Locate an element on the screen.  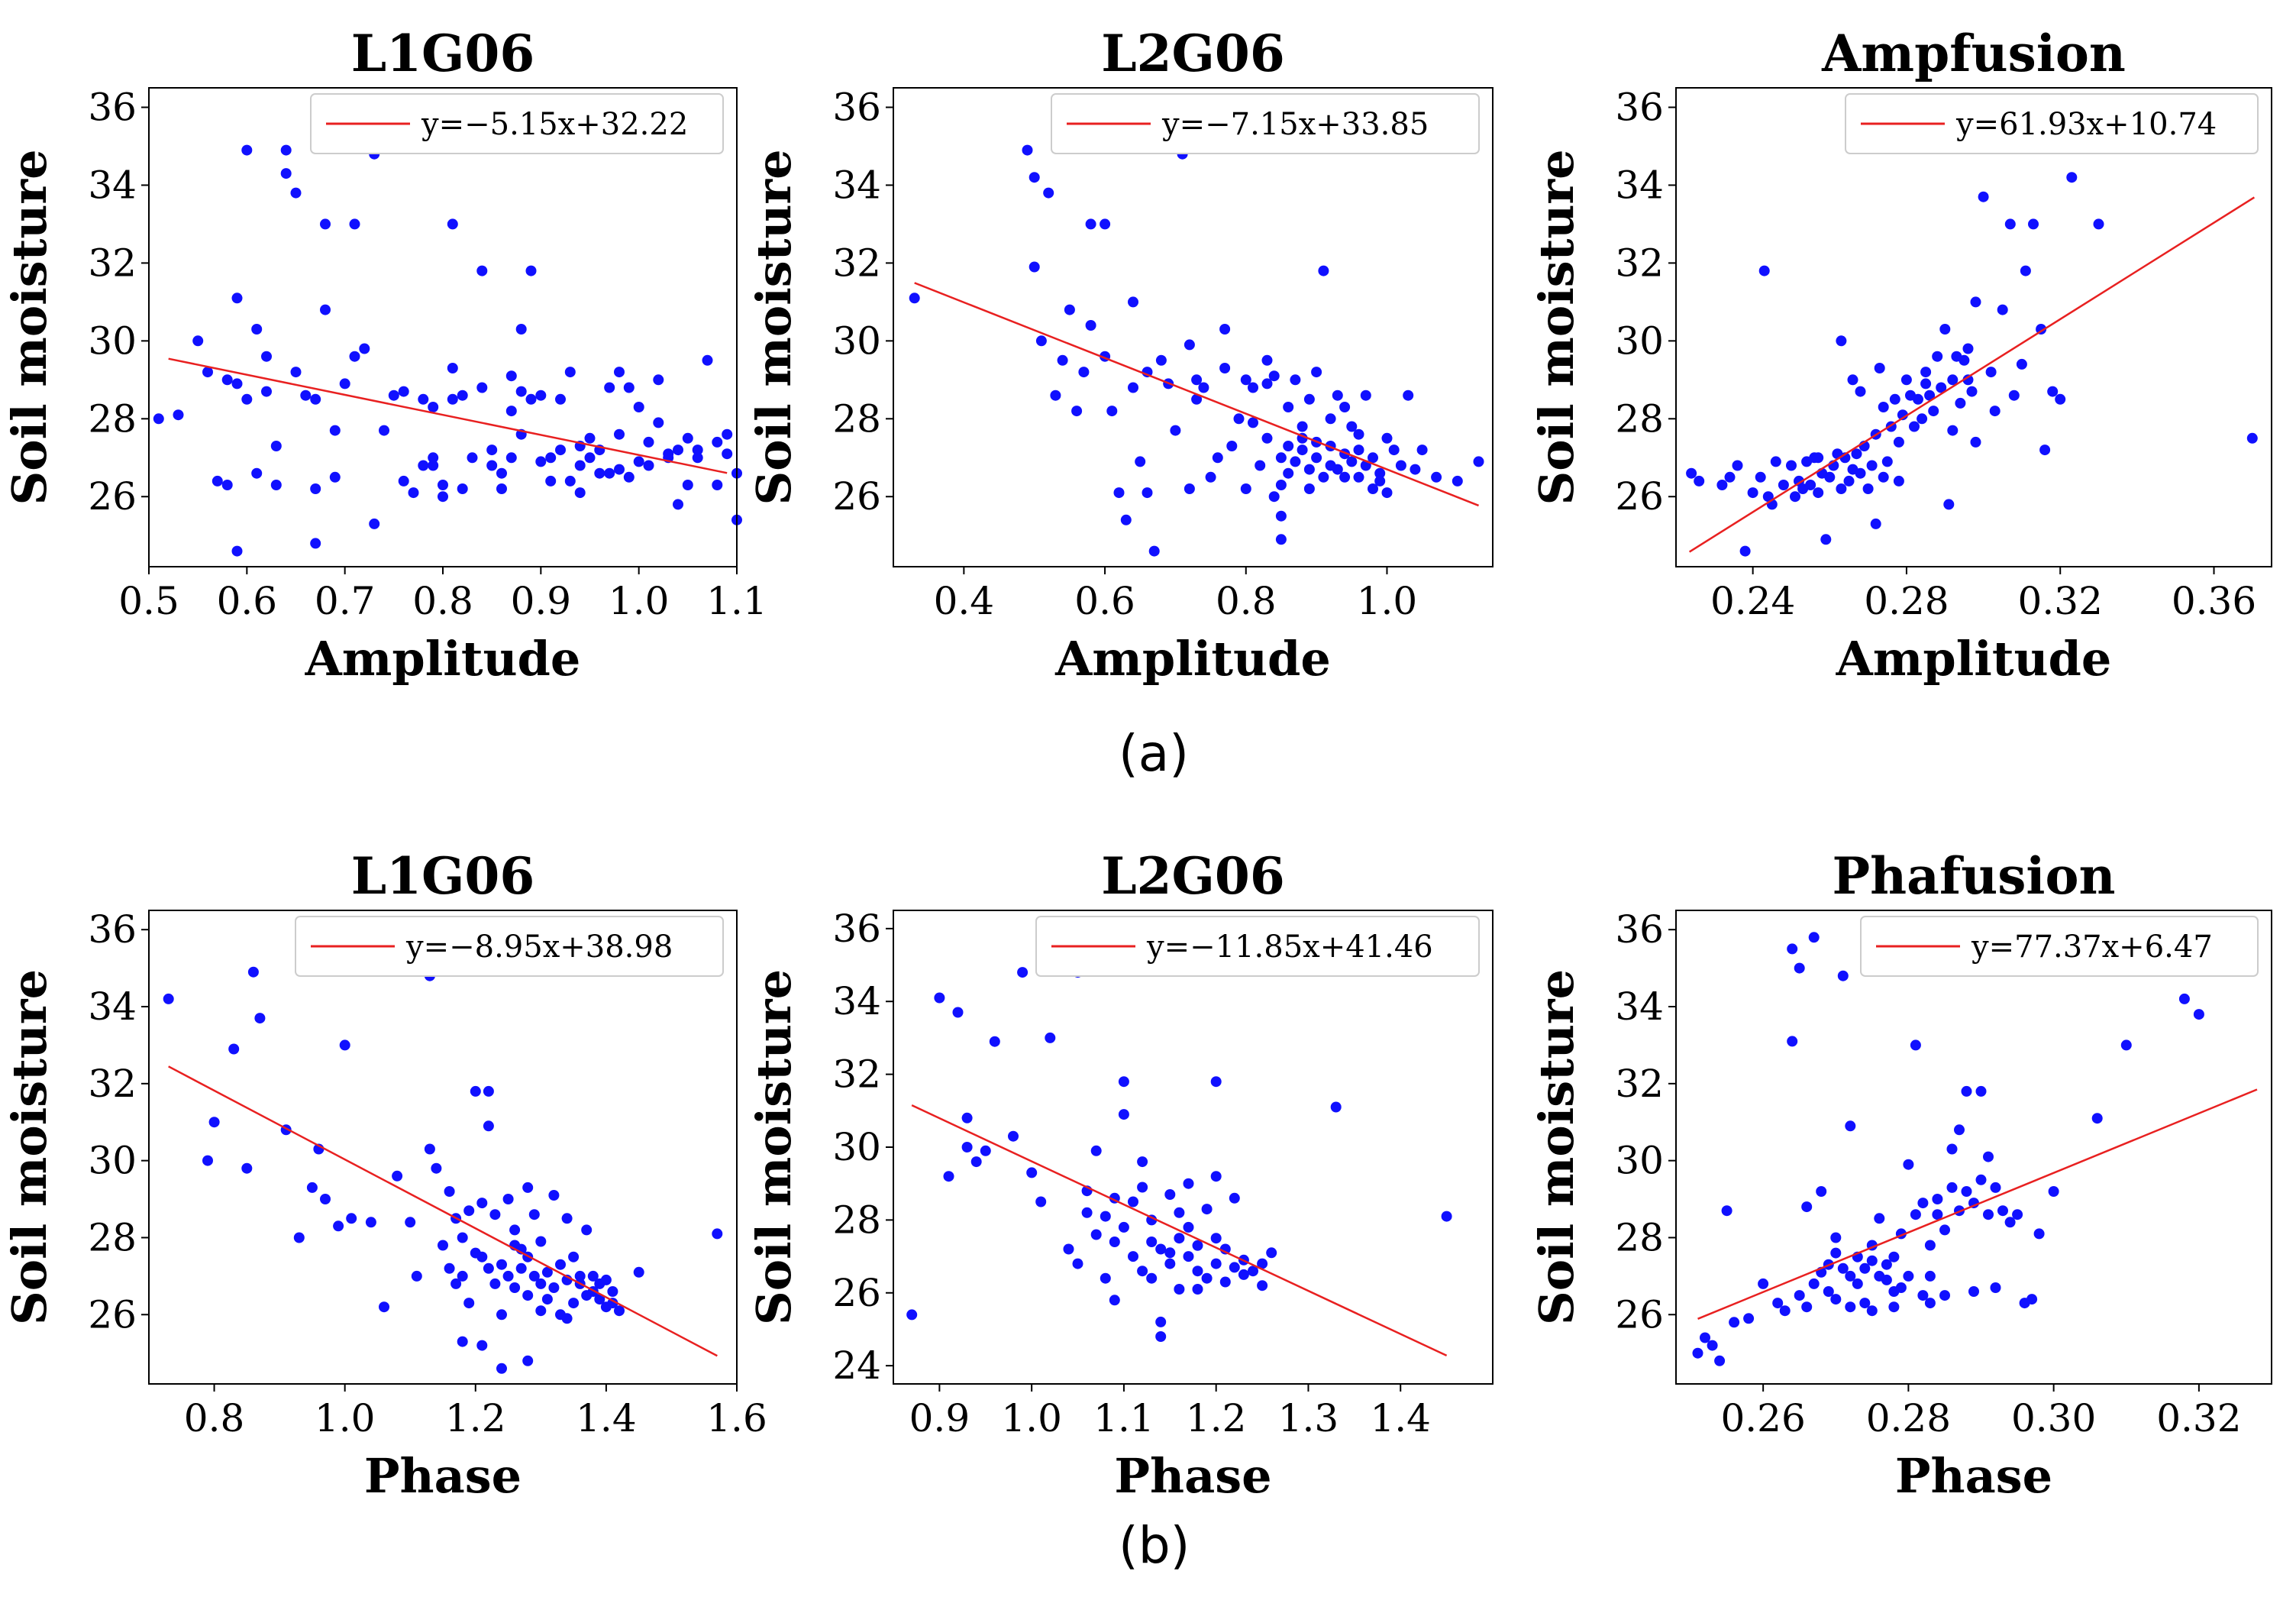
x-tick-label: 1.1 is located at coordinates (736, 601).